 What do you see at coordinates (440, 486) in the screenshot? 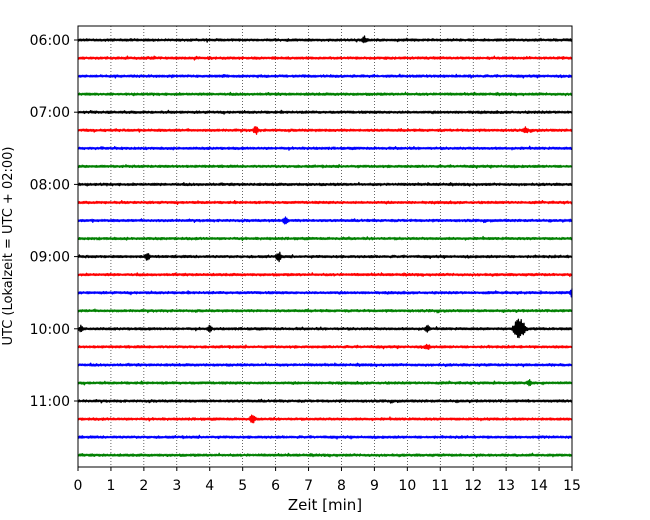
I see `x-tick-label: 11` at bounding box center [440, 486].